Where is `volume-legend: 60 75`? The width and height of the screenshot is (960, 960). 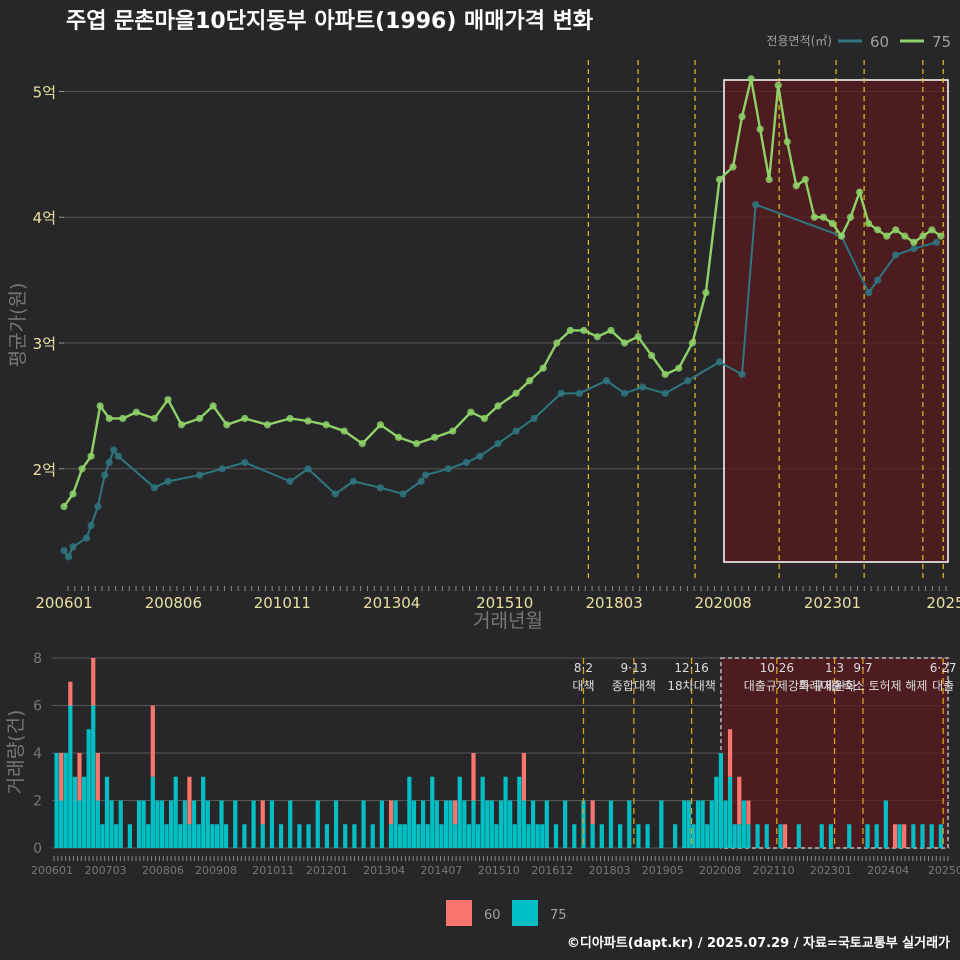 volume-legend: 60 75 is located at coordinates (506, 913).